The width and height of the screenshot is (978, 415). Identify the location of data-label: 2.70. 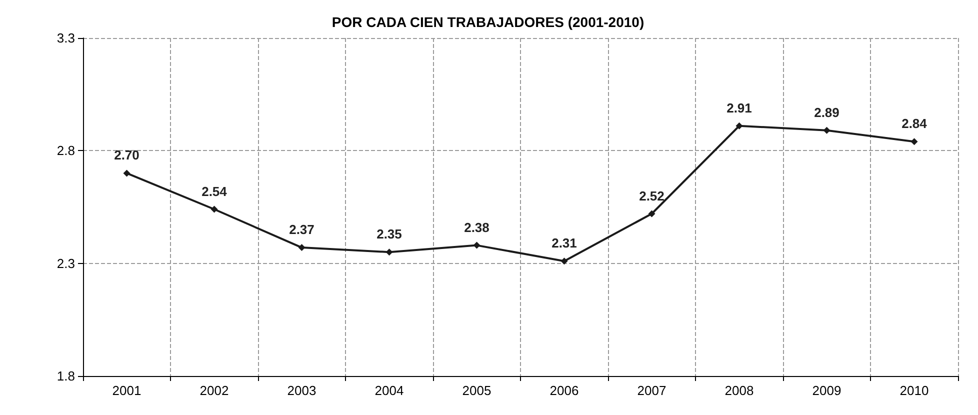
(127, 155).